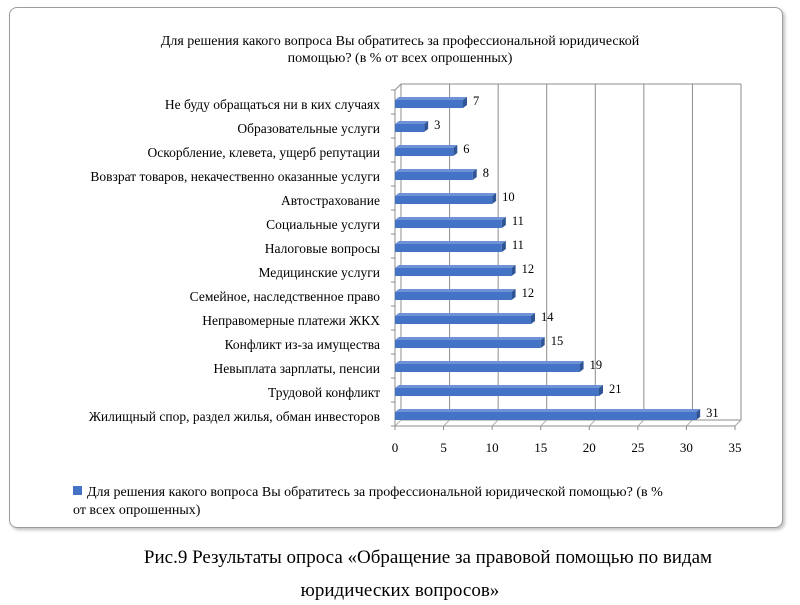  Describe the element at coordinates (400, 58) in the screenshot. I see `chart-title-line-2: помощью? (в % от всех опрошенных)` at that location.